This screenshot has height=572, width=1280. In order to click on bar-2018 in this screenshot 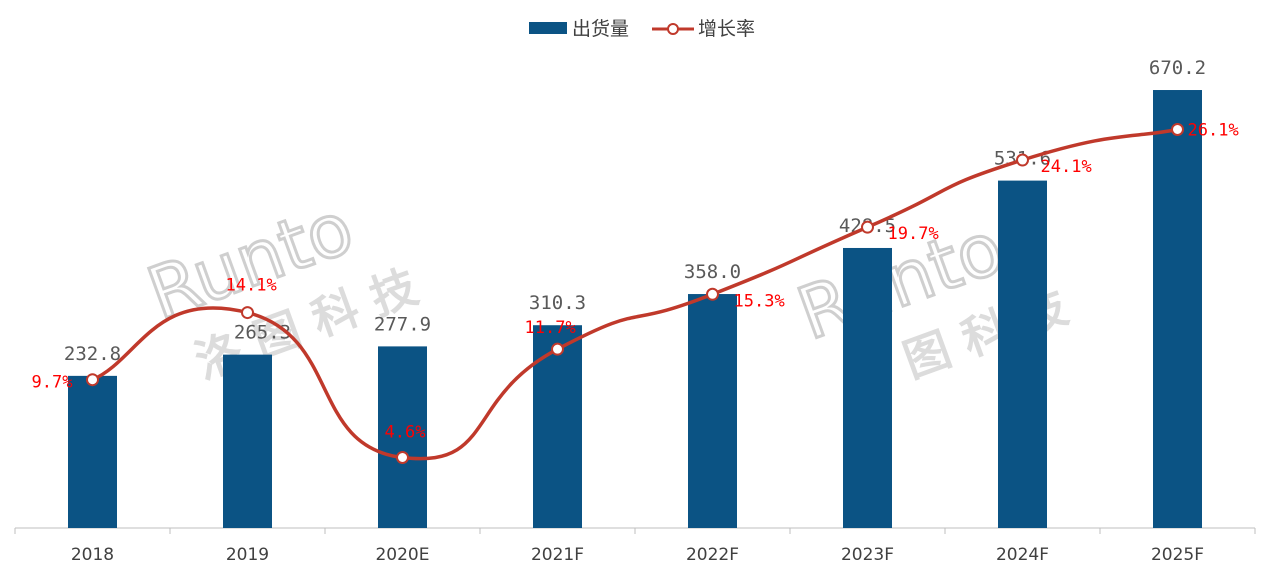, I will do `click(92, 451)`.